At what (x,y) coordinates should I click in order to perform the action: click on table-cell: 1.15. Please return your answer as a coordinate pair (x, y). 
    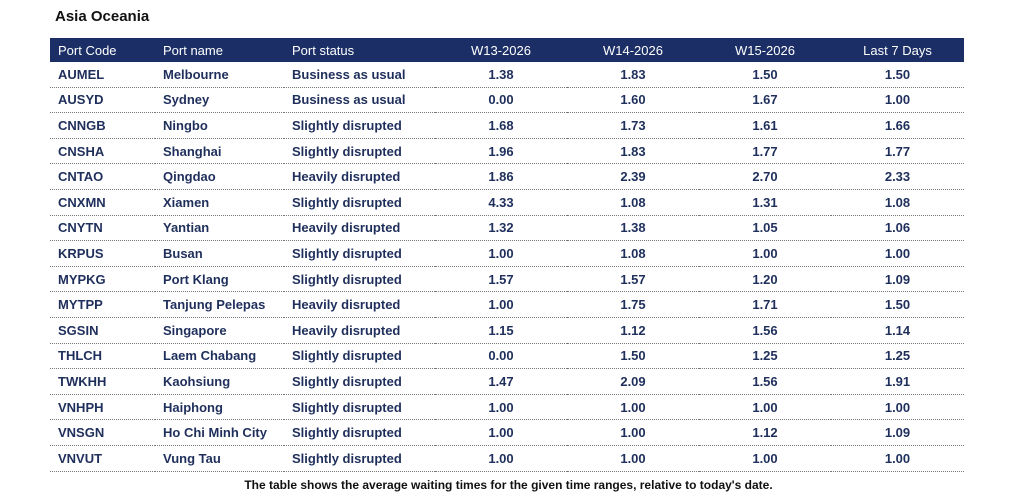
    Looking at the image, I should click on (501, 330).